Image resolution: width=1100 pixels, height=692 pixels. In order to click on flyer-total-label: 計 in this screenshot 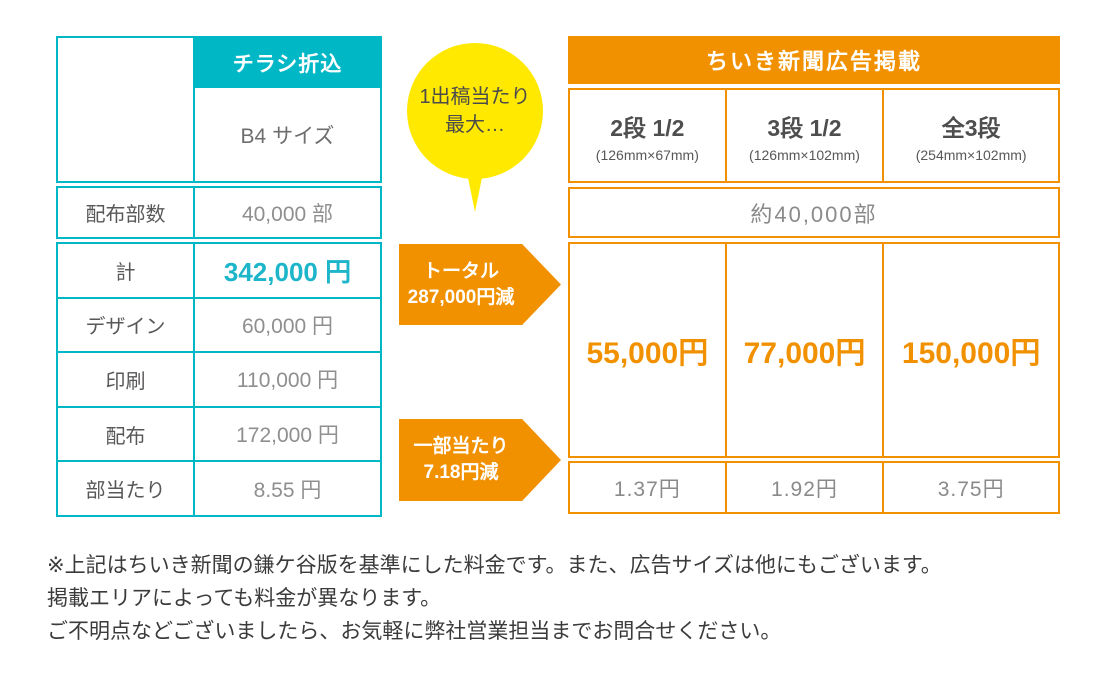, I will do `click(126, 270)`.